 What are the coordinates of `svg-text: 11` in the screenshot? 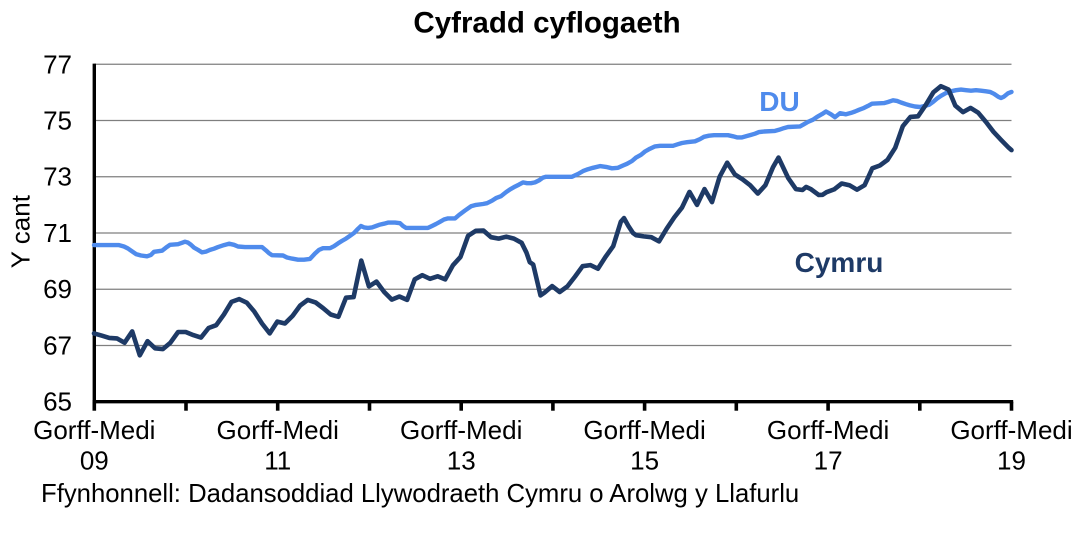 It's located at (277, 460).